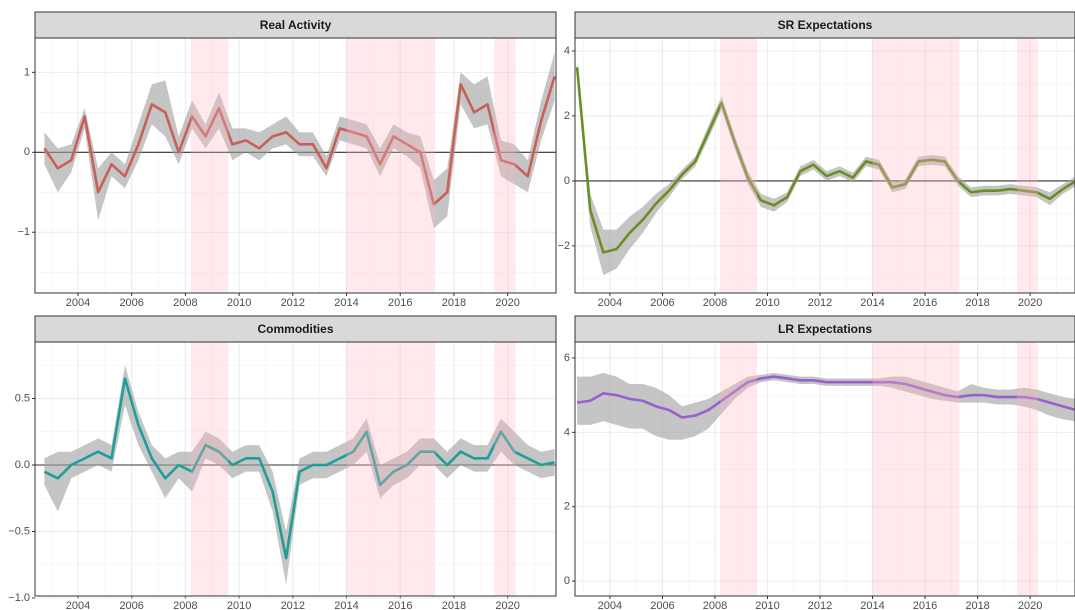 Image resolution: width=1075 pixels, height=610 pixels. I want to click on y-tick-label: −2, so click(563, 246).